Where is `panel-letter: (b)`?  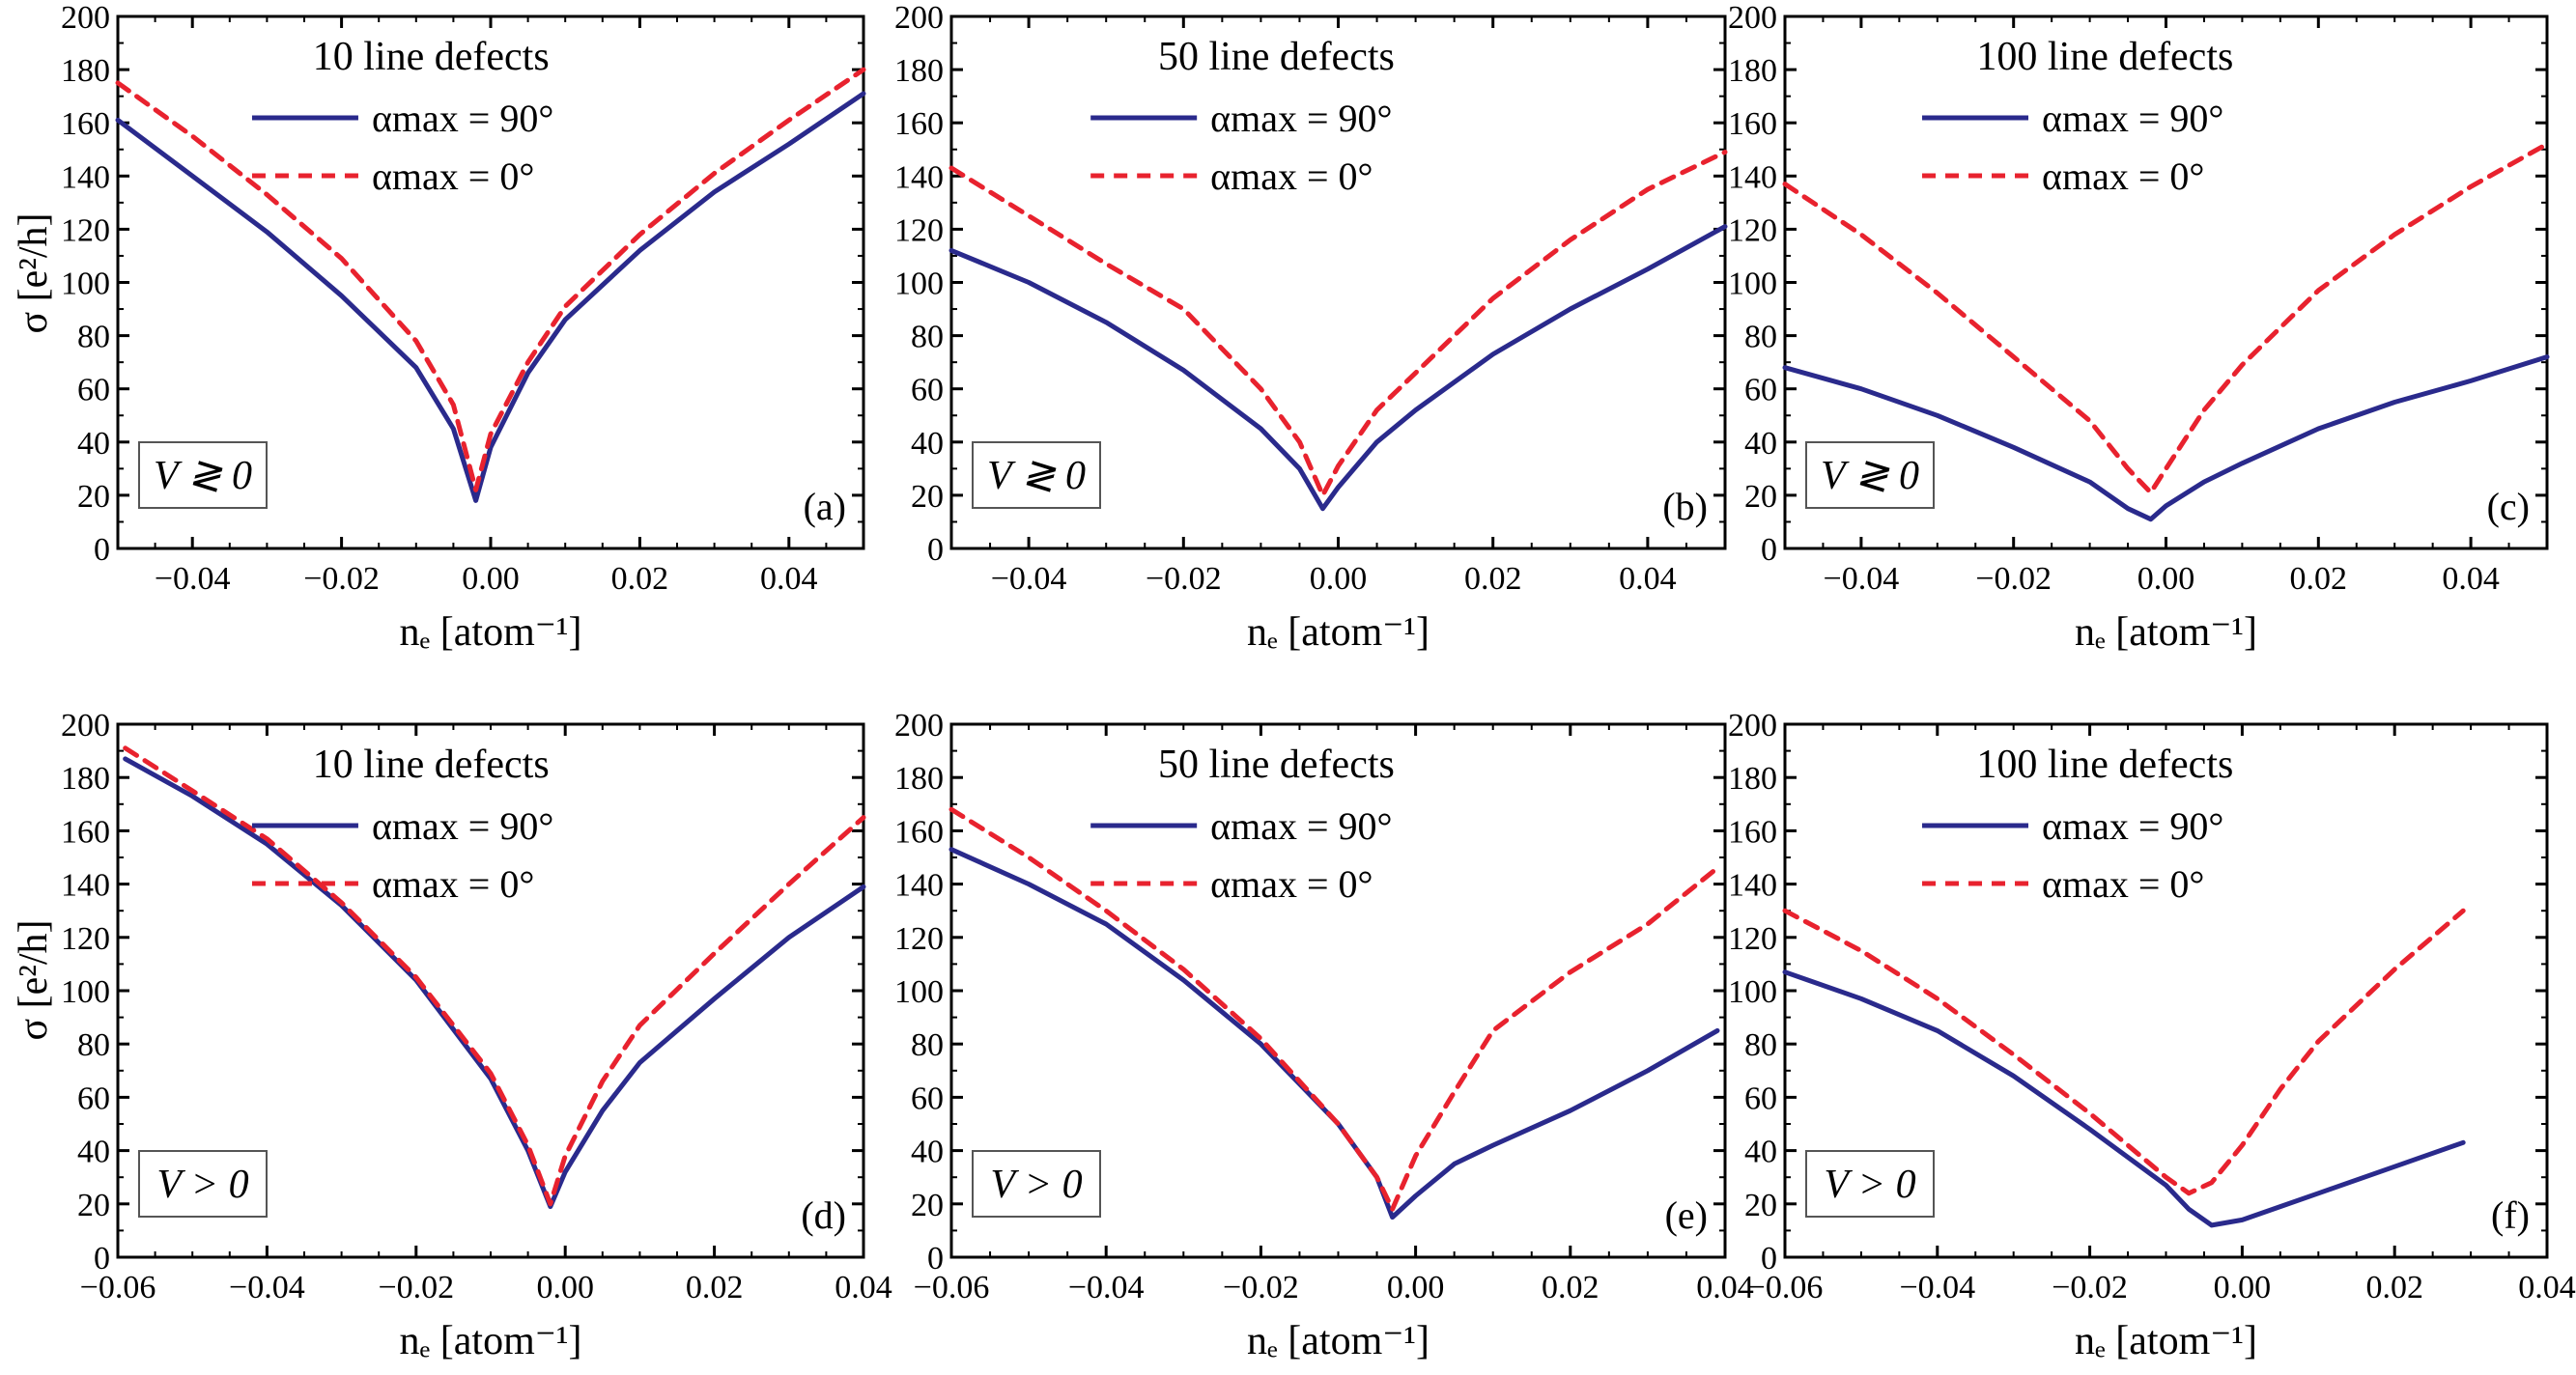
panel-letter: (b) is located at coordinates (1685, 506).